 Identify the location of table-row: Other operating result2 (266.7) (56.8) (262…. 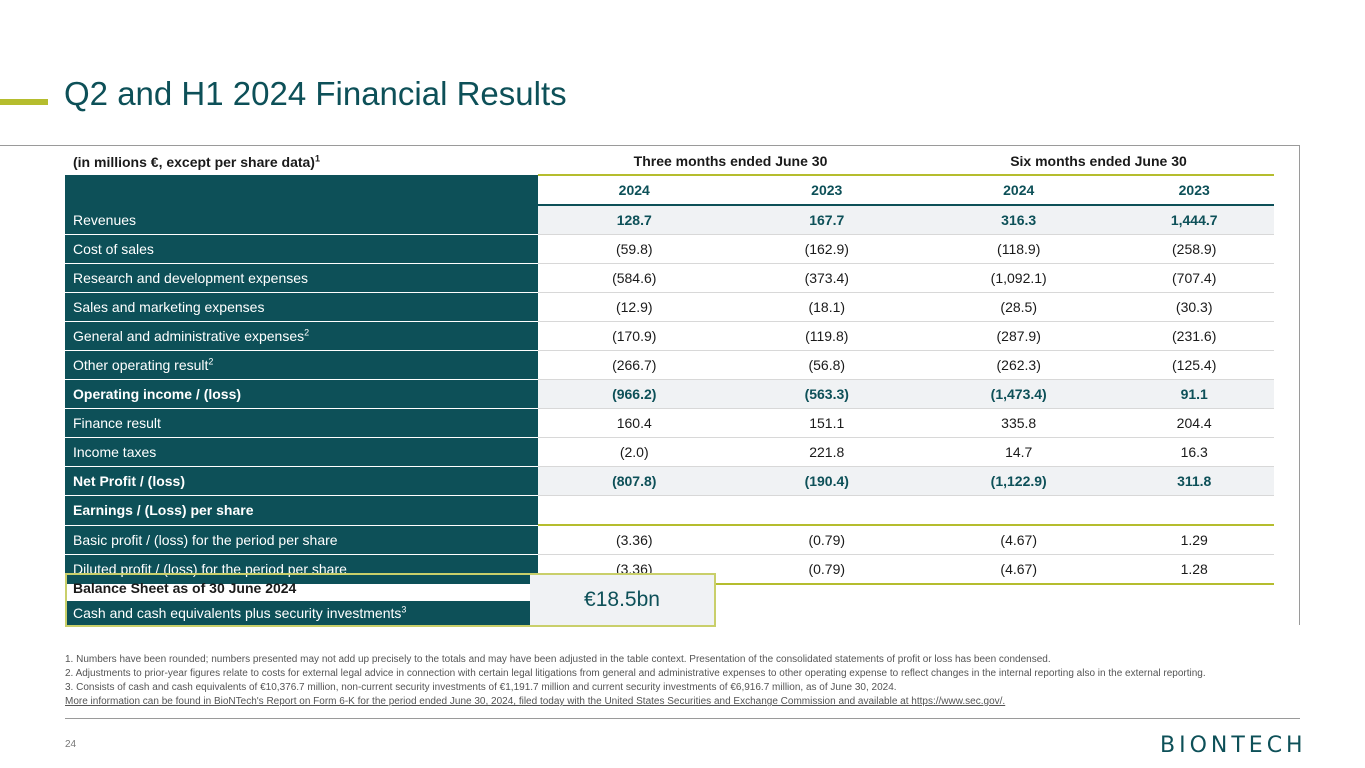
(669, 365).